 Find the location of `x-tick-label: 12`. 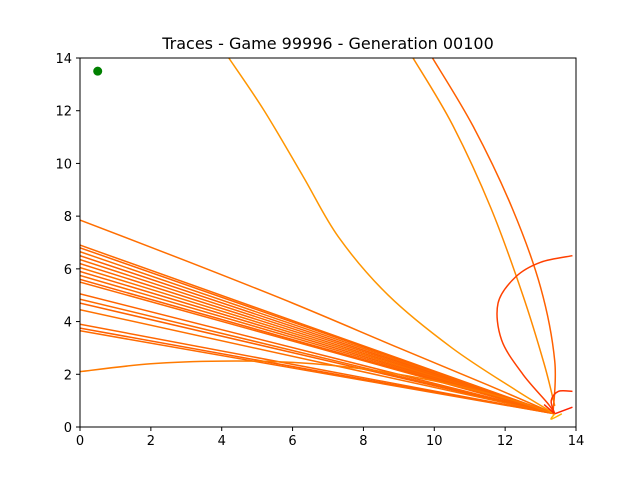

x-tick-label: 12 is located at coordinates (505, 441).